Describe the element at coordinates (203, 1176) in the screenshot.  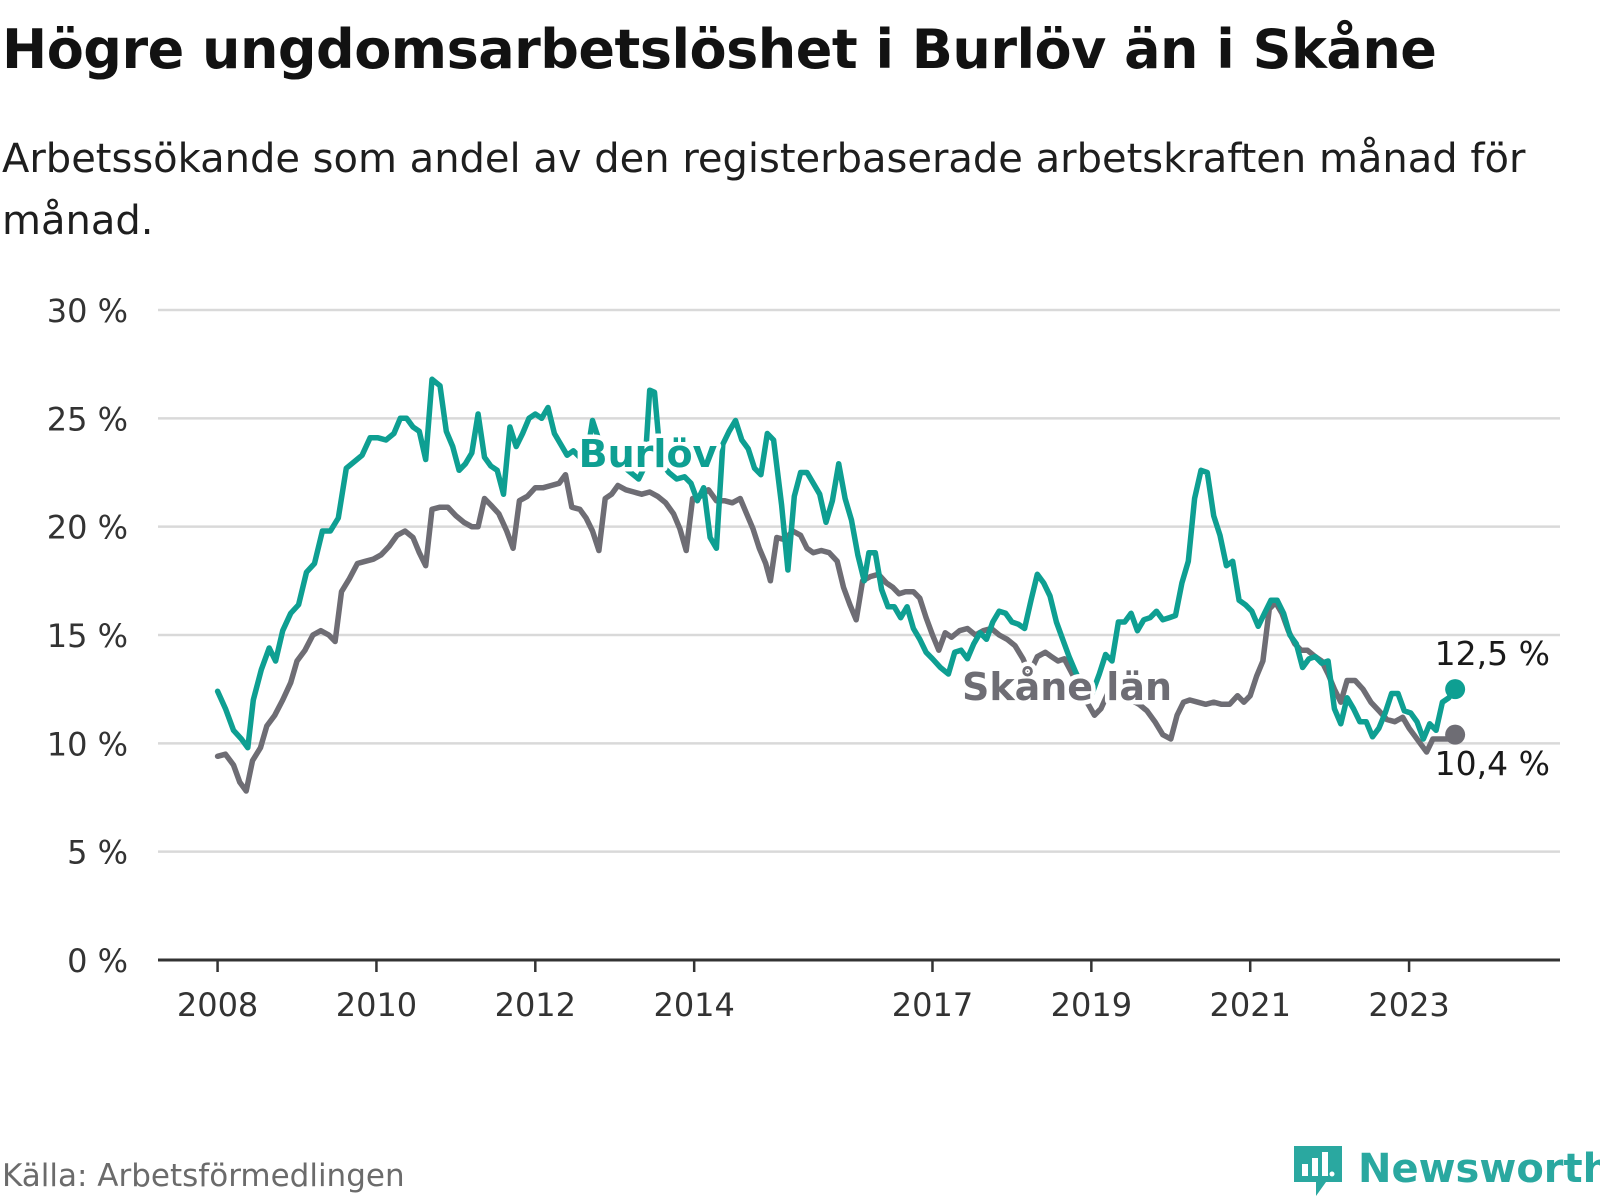
I see `source-note: Källa: Arbetsförmedlingen` at that location.